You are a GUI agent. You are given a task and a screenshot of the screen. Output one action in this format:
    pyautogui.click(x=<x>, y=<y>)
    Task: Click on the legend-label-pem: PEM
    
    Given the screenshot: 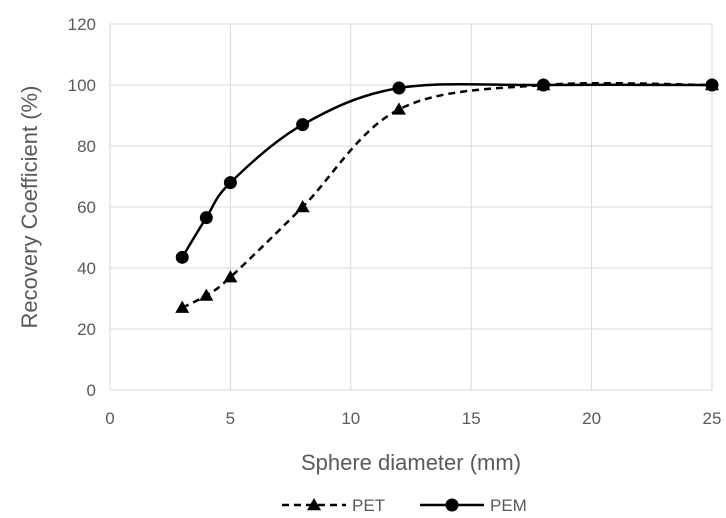 What is the action you would take?
    pyautogui.click(x=508, y=505)
    